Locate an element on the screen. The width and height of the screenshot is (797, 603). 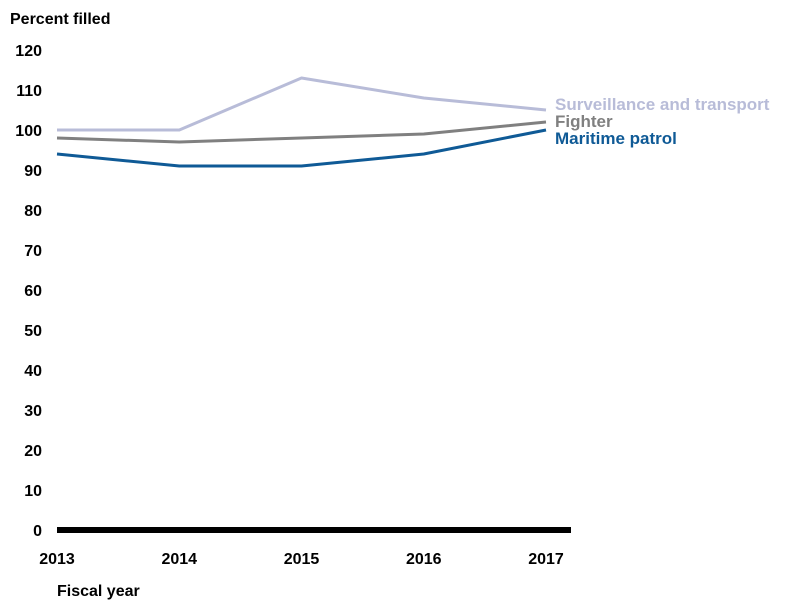
y-tick-label: 100 is located at coordinates (28, 131).